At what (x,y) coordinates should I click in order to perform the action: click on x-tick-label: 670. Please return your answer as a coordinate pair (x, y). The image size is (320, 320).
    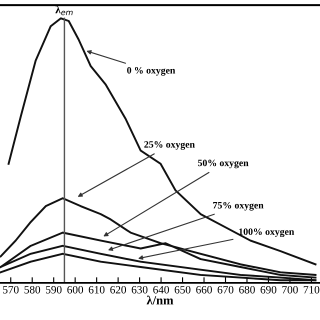
    Looking at the image, I should click on (226, 290).